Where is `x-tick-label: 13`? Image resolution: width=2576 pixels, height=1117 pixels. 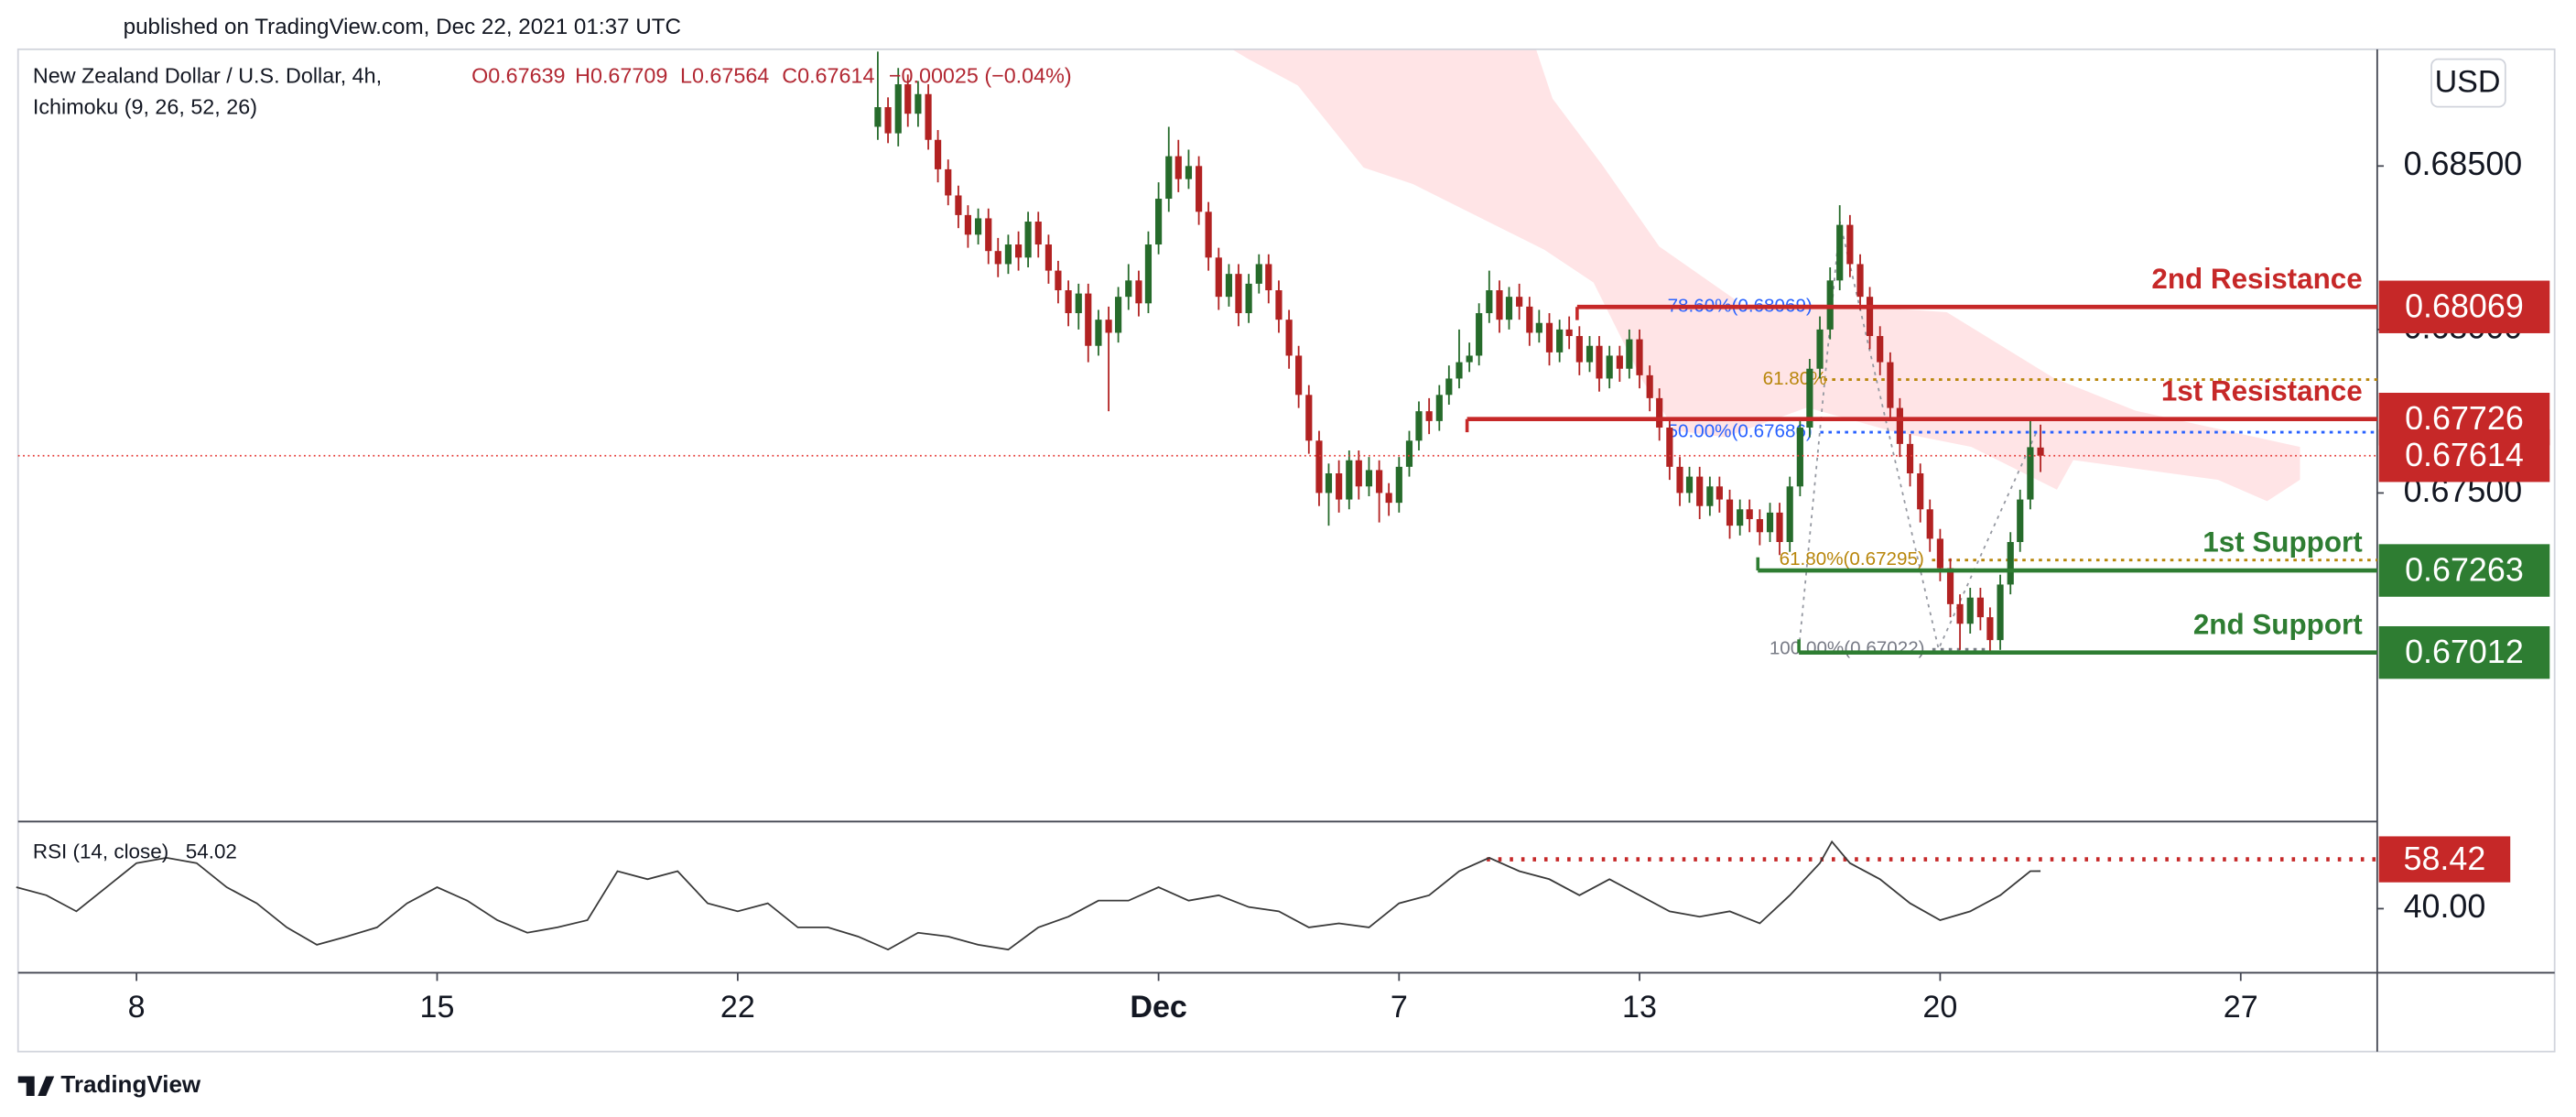 x-tick-label: 13 is located at coordinates (1640, 1007).